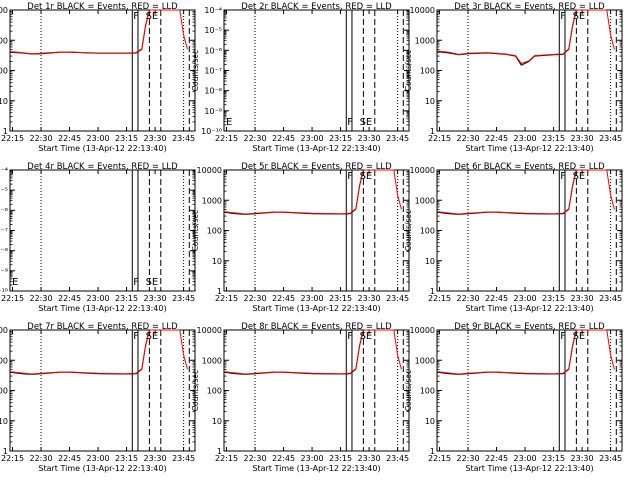  What do you see at coordinates (4, 170) in the screenshot?
I see `y-tick-label: 10⁻⁴` at bounding box center [4, 170].